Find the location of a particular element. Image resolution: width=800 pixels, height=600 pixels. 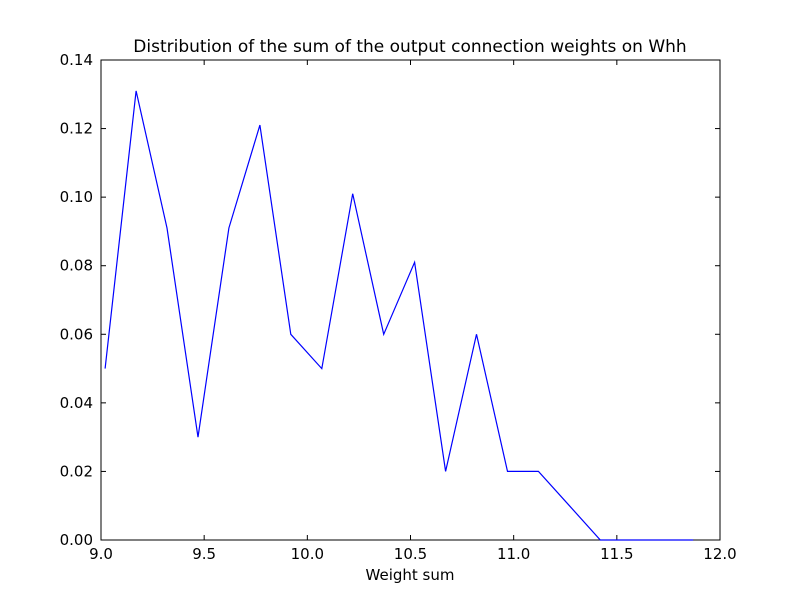

x-tick-label: 11.0 is located at coordinates (513, 554).